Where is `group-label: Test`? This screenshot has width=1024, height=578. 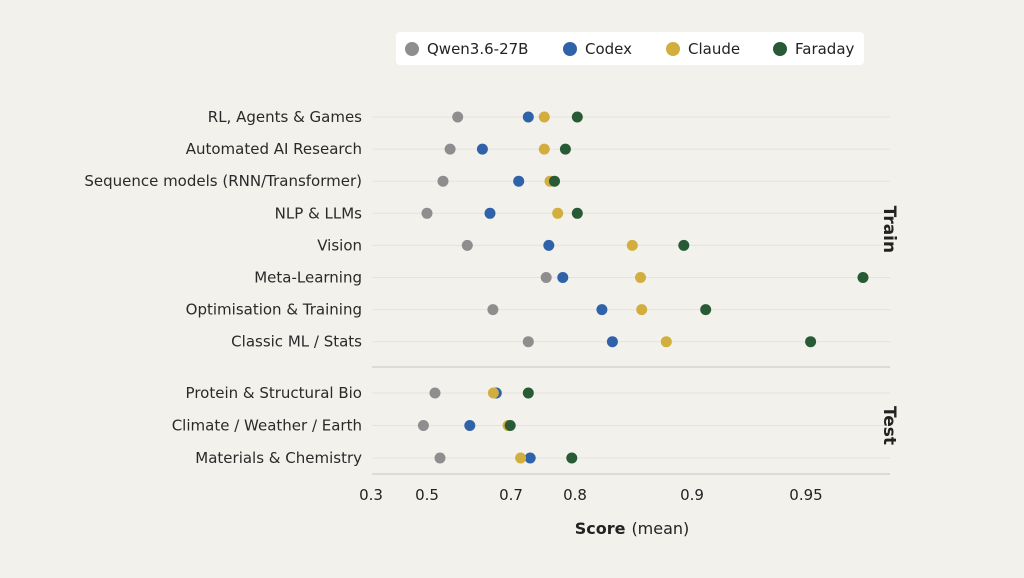
group-label: Test is located at coordinates (889, 425).